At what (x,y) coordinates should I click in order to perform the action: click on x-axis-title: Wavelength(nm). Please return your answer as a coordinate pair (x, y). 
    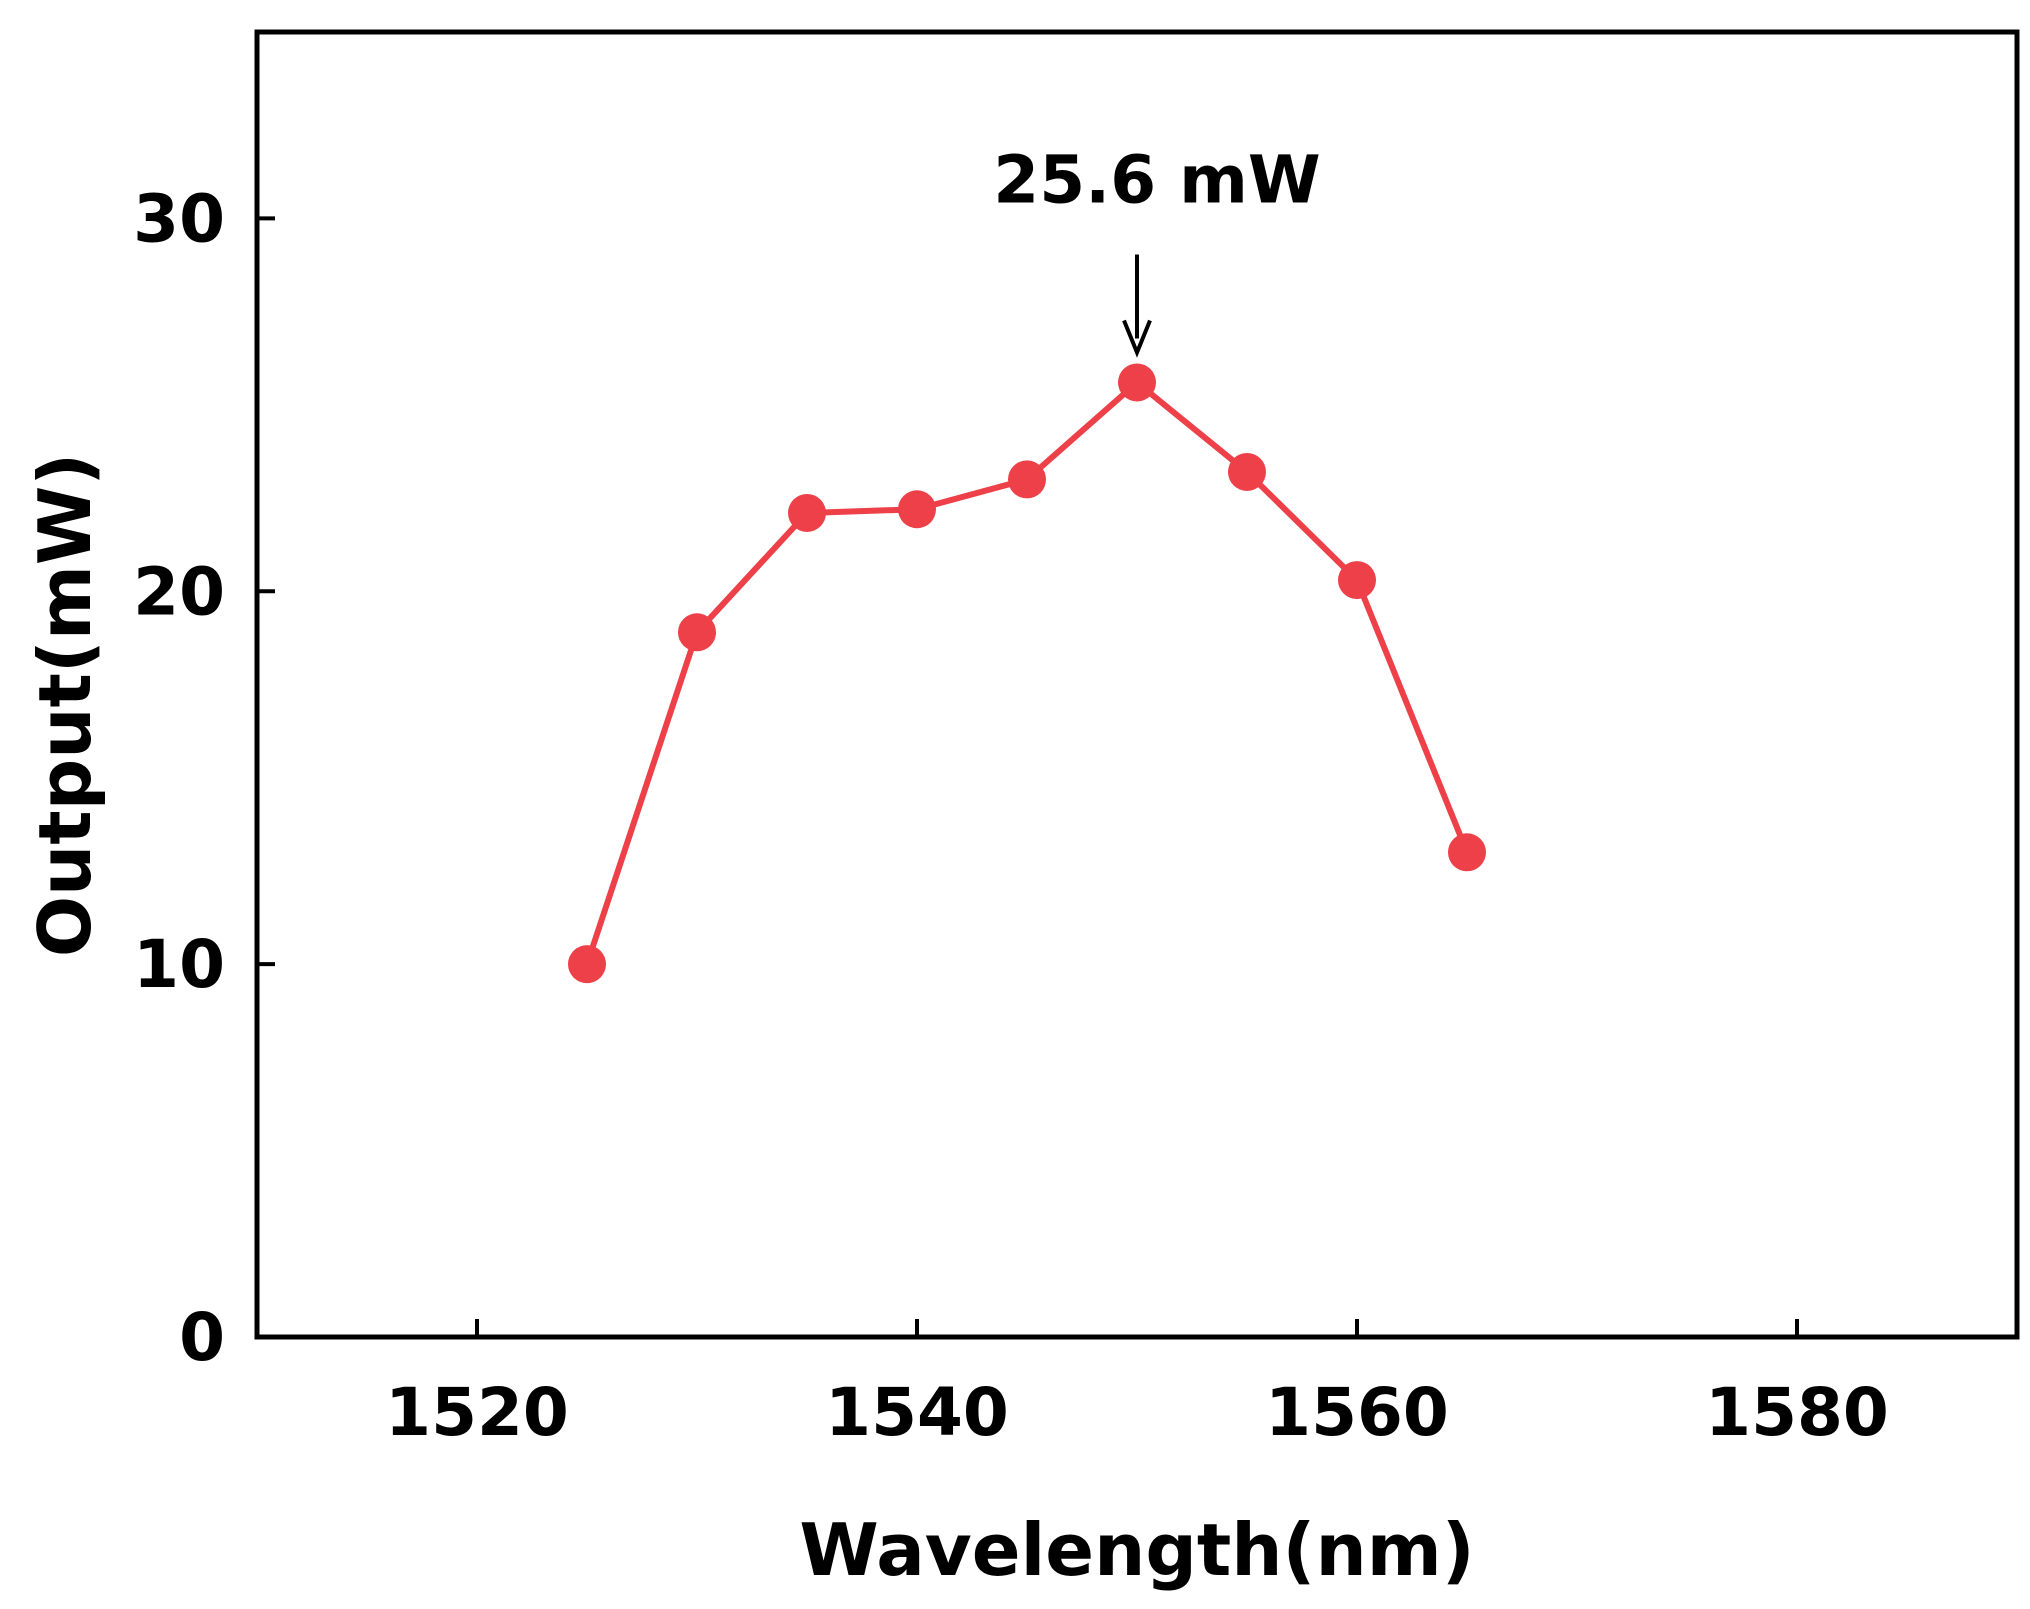
    Looking at the image, I should click on (1136, 1550).